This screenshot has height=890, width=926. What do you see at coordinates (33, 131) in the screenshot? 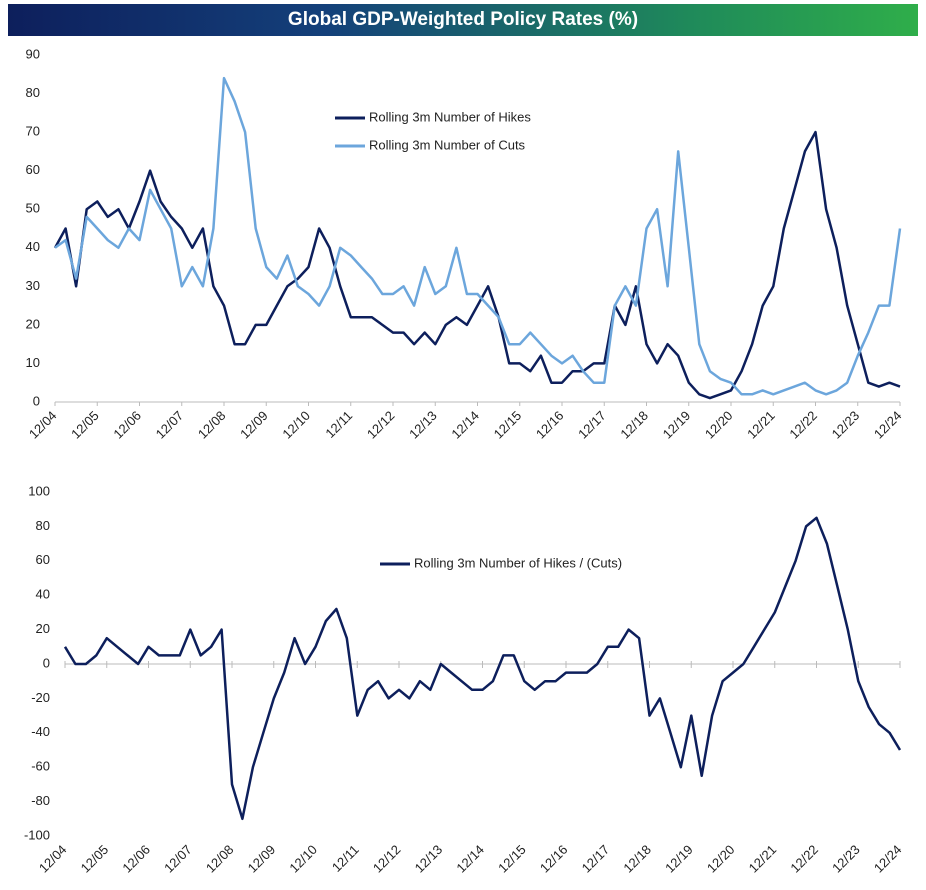
I see `y-tick-label: 70` at bounding box center [33, 131].